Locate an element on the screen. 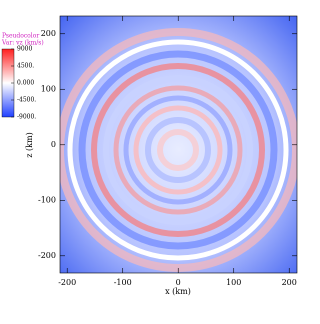 The height and width of the screenshot is (324, 320). y-tick-label: 100 is located at coordinates (48, 88).